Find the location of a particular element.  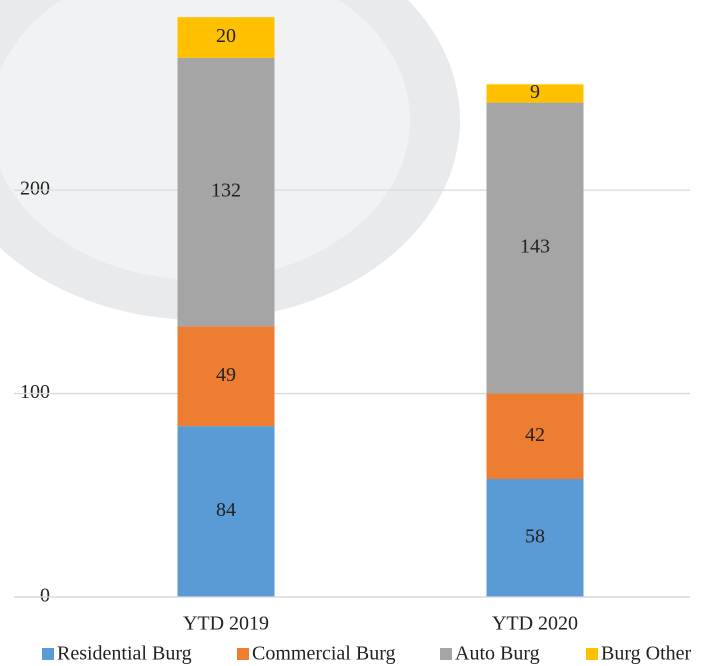

legend-label: Auto Burg is located at coordinates (497, 654).